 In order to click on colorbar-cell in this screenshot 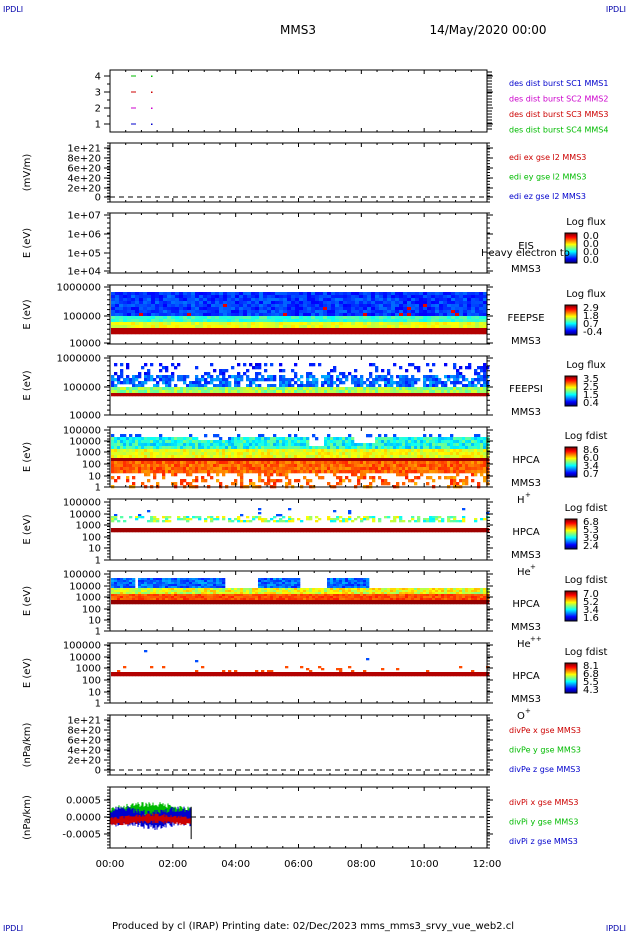, I will do `click(571, 382)`.